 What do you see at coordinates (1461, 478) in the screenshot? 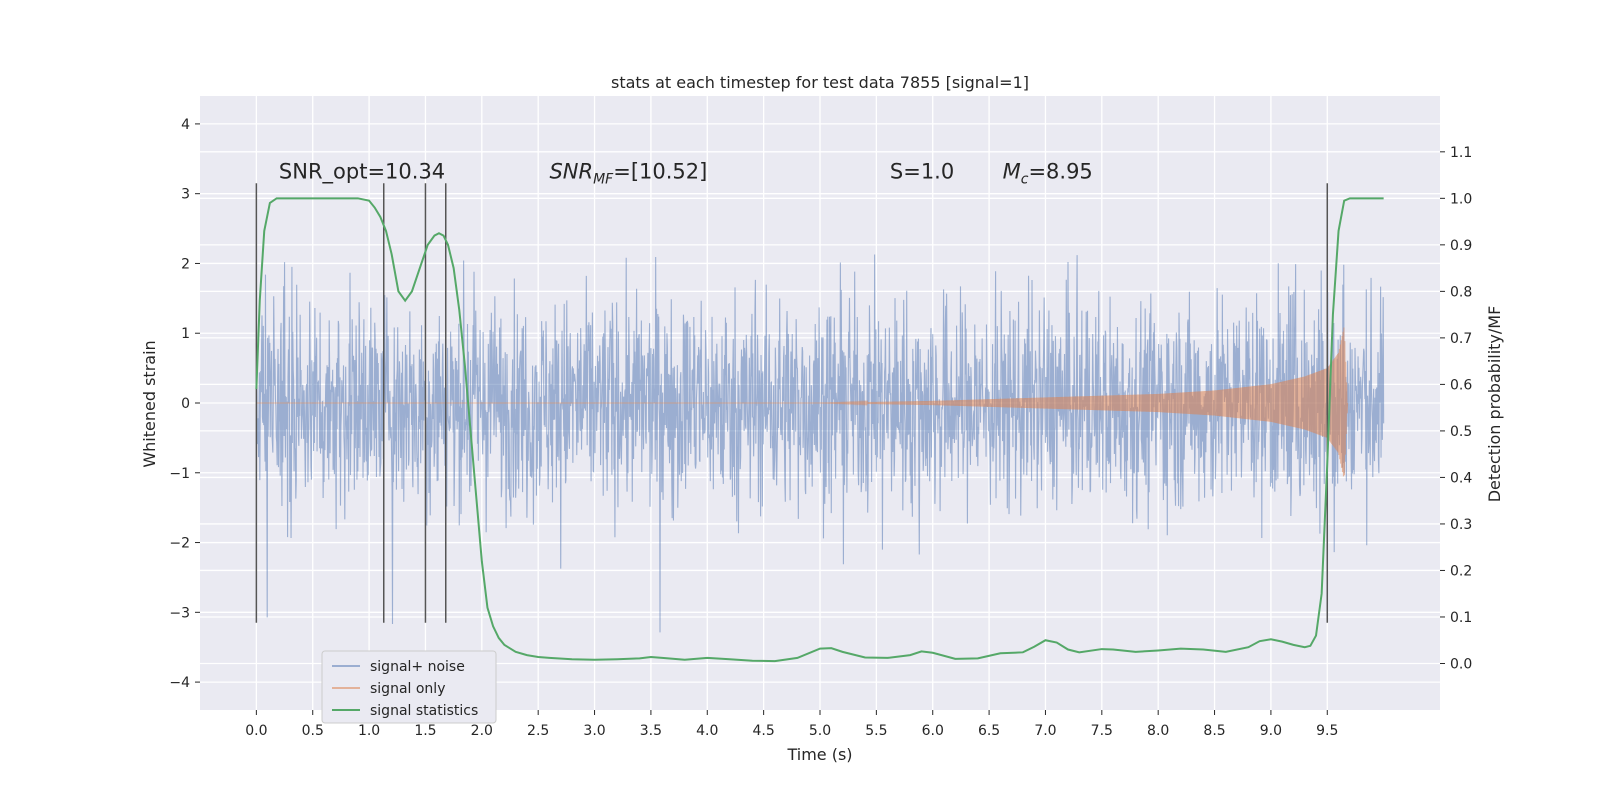
I see `y2-tick-label: 0.4` at bounding box center [1461, 478].